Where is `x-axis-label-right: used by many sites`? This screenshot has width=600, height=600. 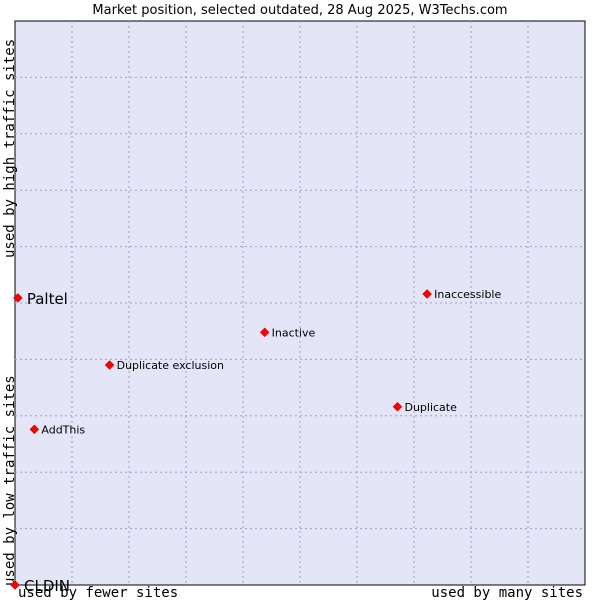 x-axis-label-right: used by many sites is located at coordinates (507, 592).